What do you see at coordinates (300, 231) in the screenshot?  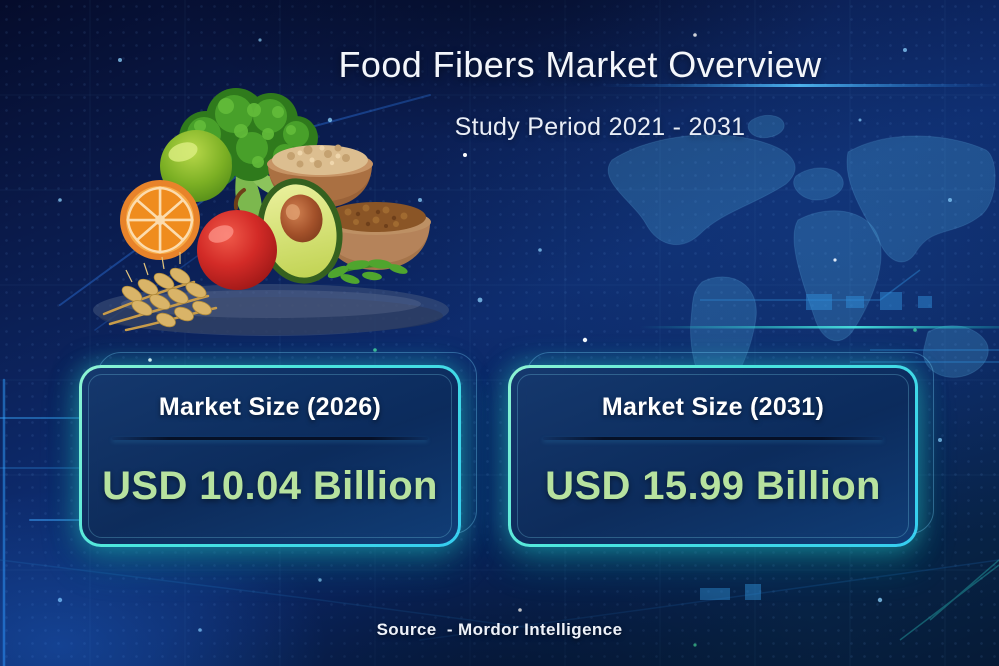 I see `avocado-graphic` at bounding box center [300, 231].